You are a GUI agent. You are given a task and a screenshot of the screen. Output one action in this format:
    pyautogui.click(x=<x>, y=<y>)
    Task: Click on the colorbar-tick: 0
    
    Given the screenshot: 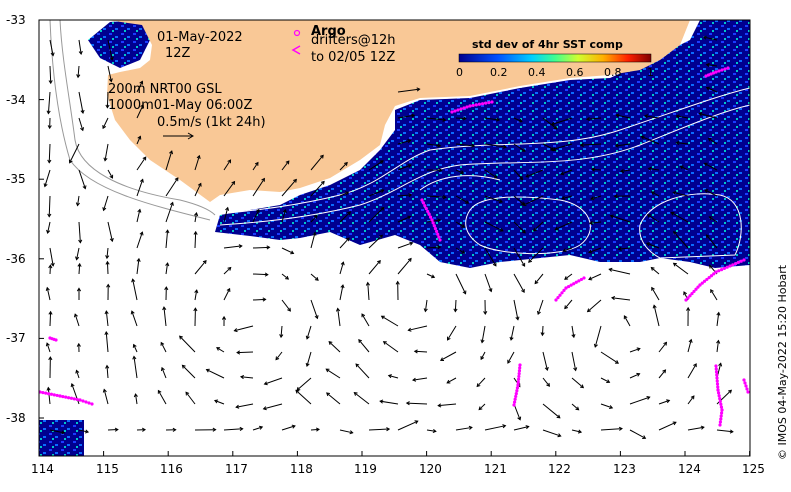 What is the action you would take?
    pyautogui.click(x=459, y=72)
    